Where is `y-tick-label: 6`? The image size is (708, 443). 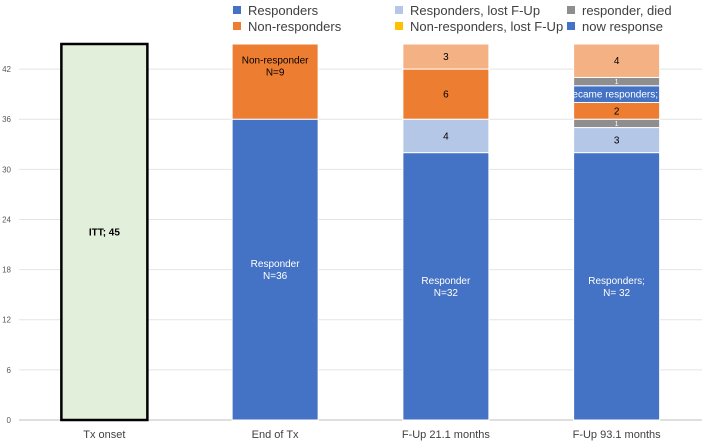
y-tick-label: 6 is located at coordinates (9, 370).